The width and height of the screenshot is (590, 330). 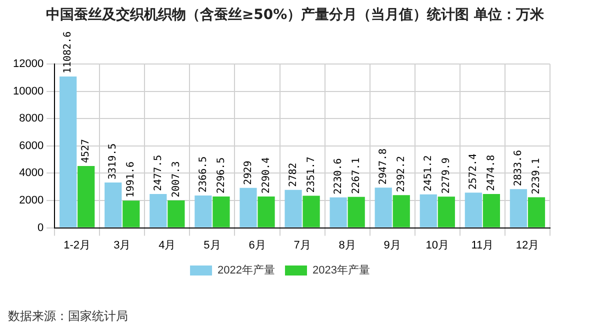 I want to click on data-label: 2267.1, so click(x=356, y=176).